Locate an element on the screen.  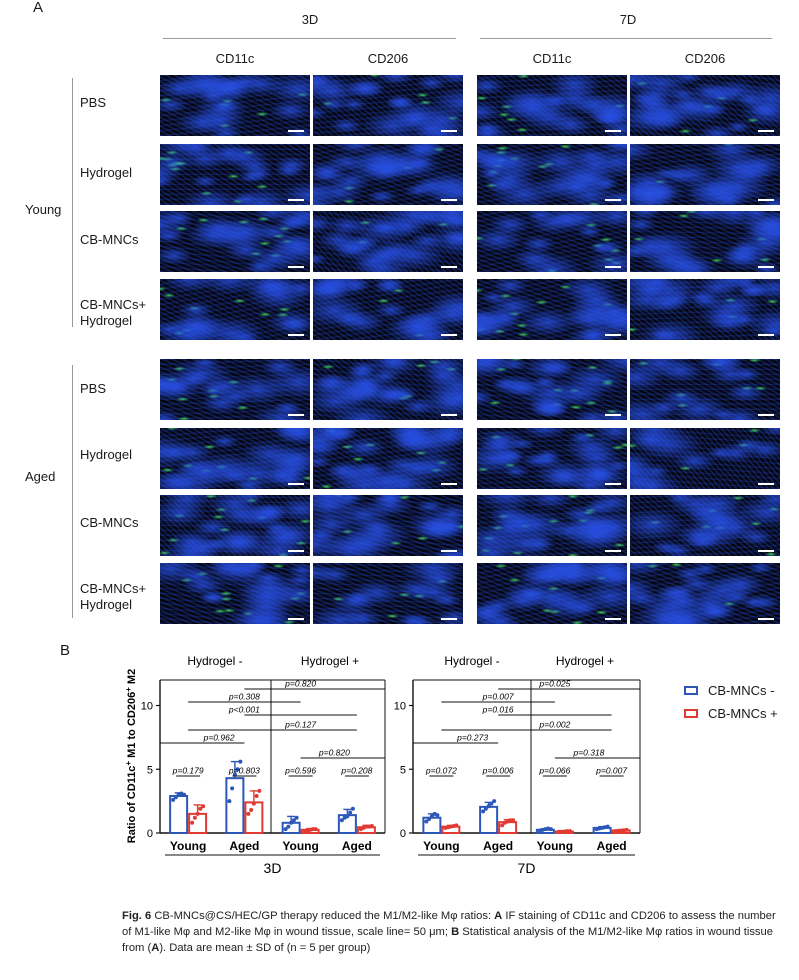
aged-bracket is located at coordinates (72, 491).